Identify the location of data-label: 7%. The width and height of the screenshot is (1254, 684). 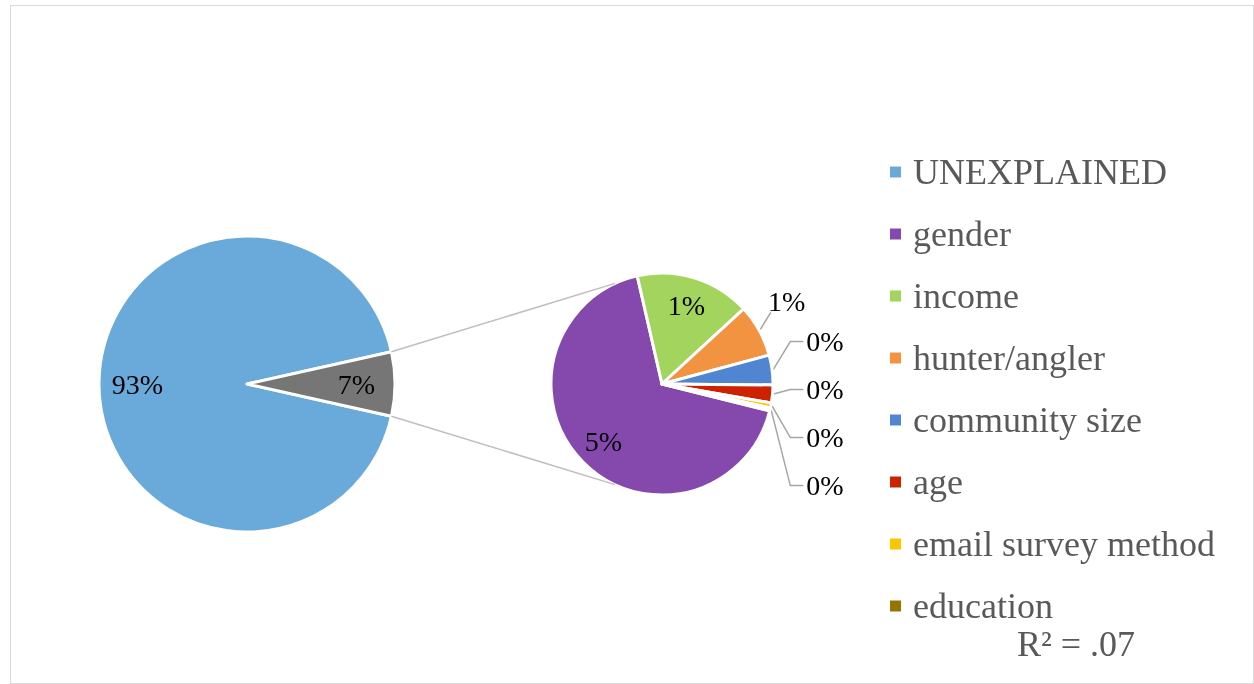
(356, 384).